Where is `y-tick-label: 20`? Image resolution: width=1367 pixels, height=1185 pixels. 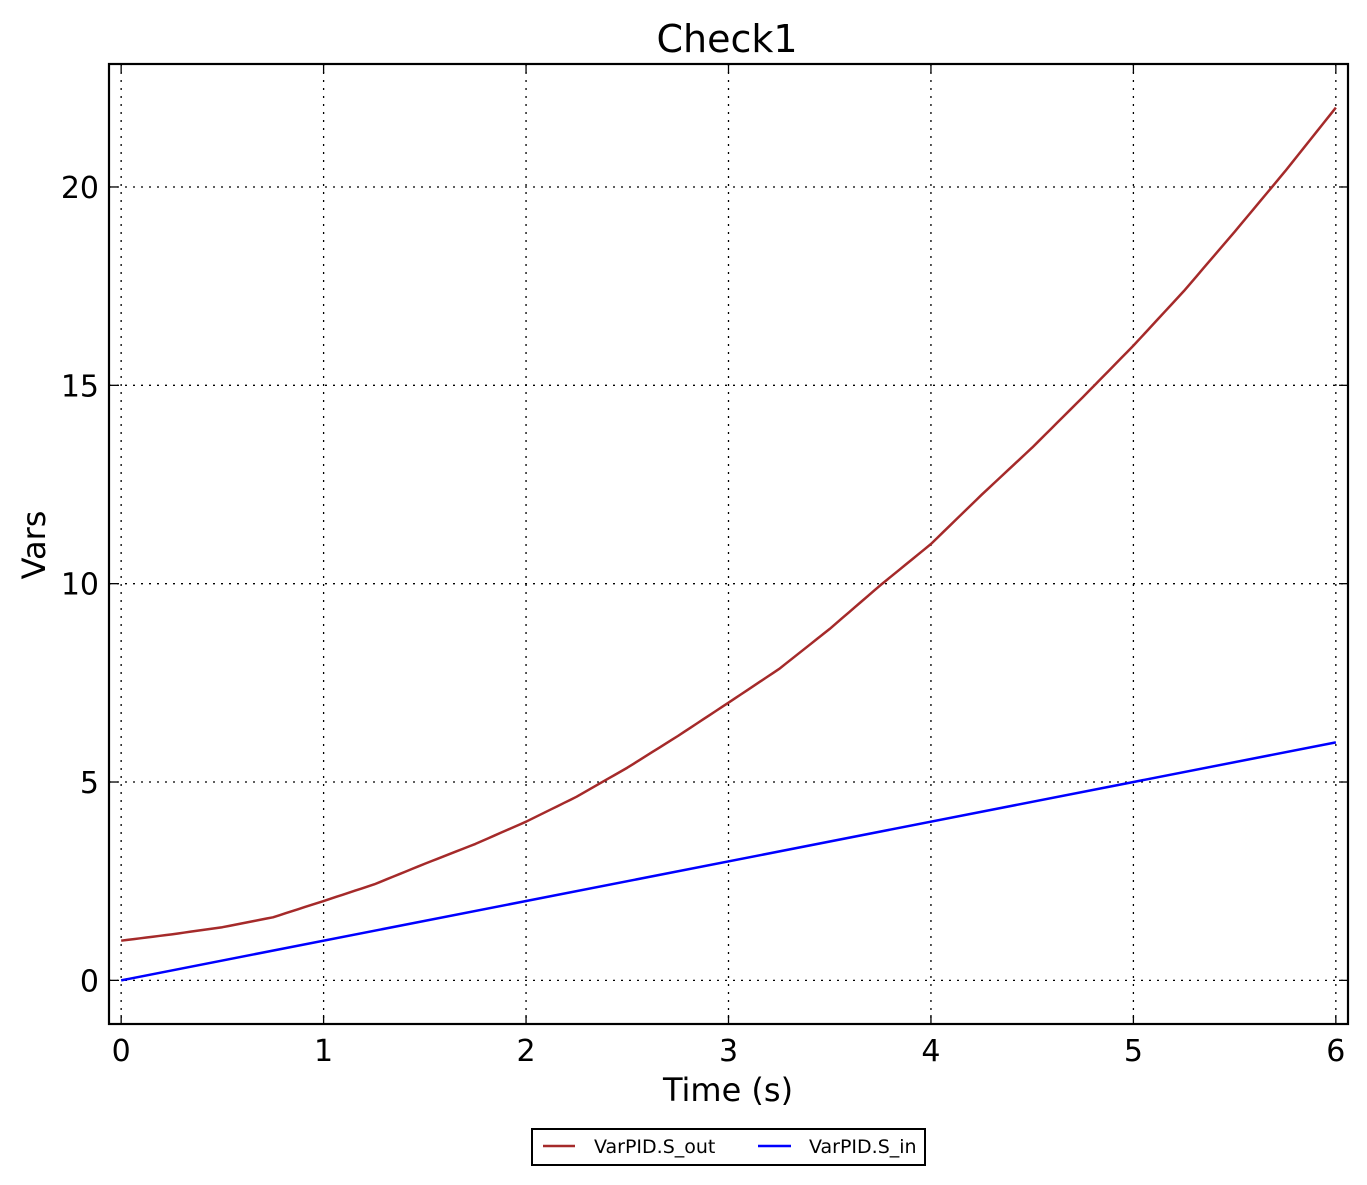
y-tick-label: 20 is located at coordinates (80, 188).